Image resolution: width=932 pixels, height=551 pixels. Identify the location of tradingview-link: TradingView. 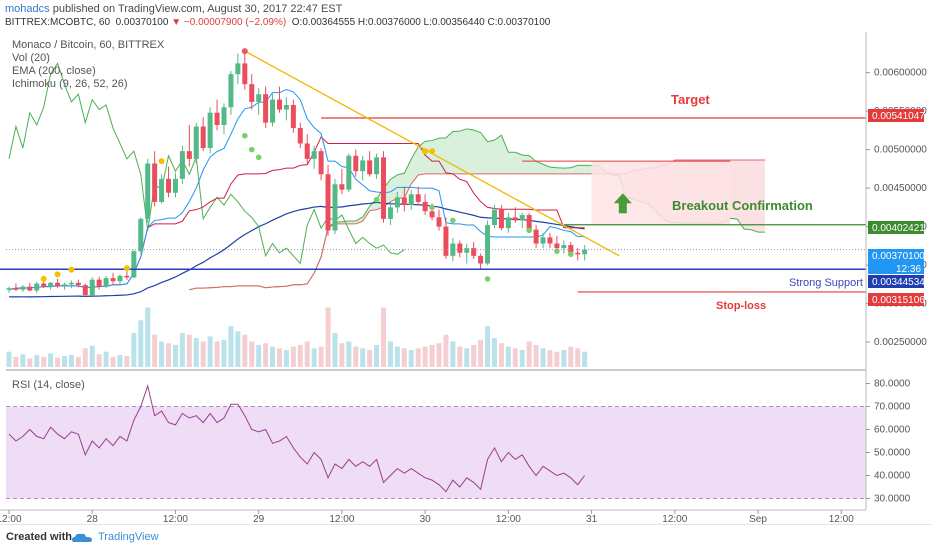
(128, 537).